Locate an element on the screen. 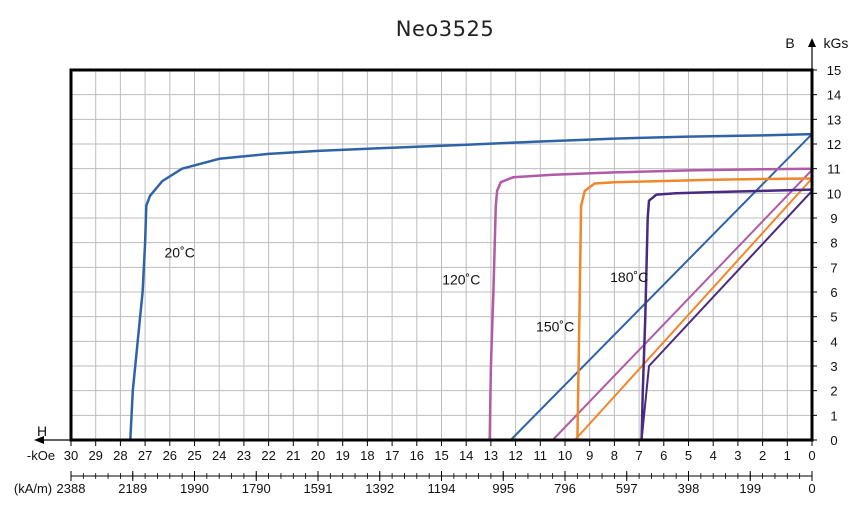  x-secondary-tick-label: 0 is located at coordinates (811, 488).